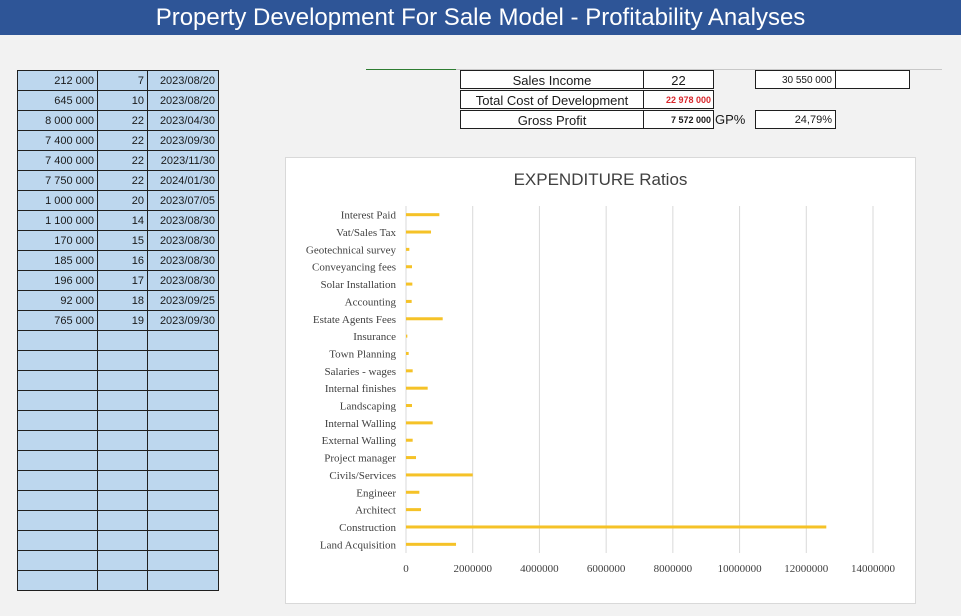  Describe the element at coordinates (122, 80) in the screenshot. I see `cell-num: 7` at that location.